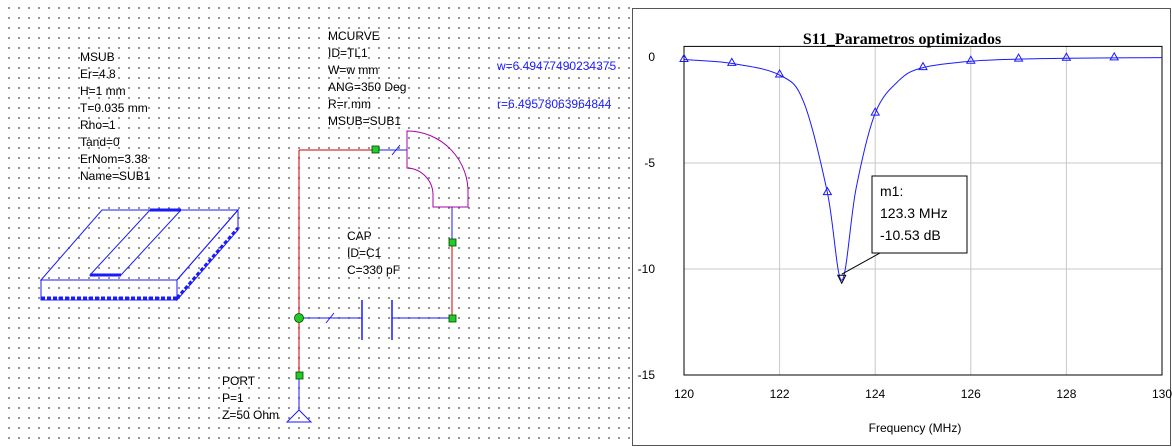  Describe the element at coordinates (891, 191) in the screenshot. I see `marker-label: m1:` at that location.